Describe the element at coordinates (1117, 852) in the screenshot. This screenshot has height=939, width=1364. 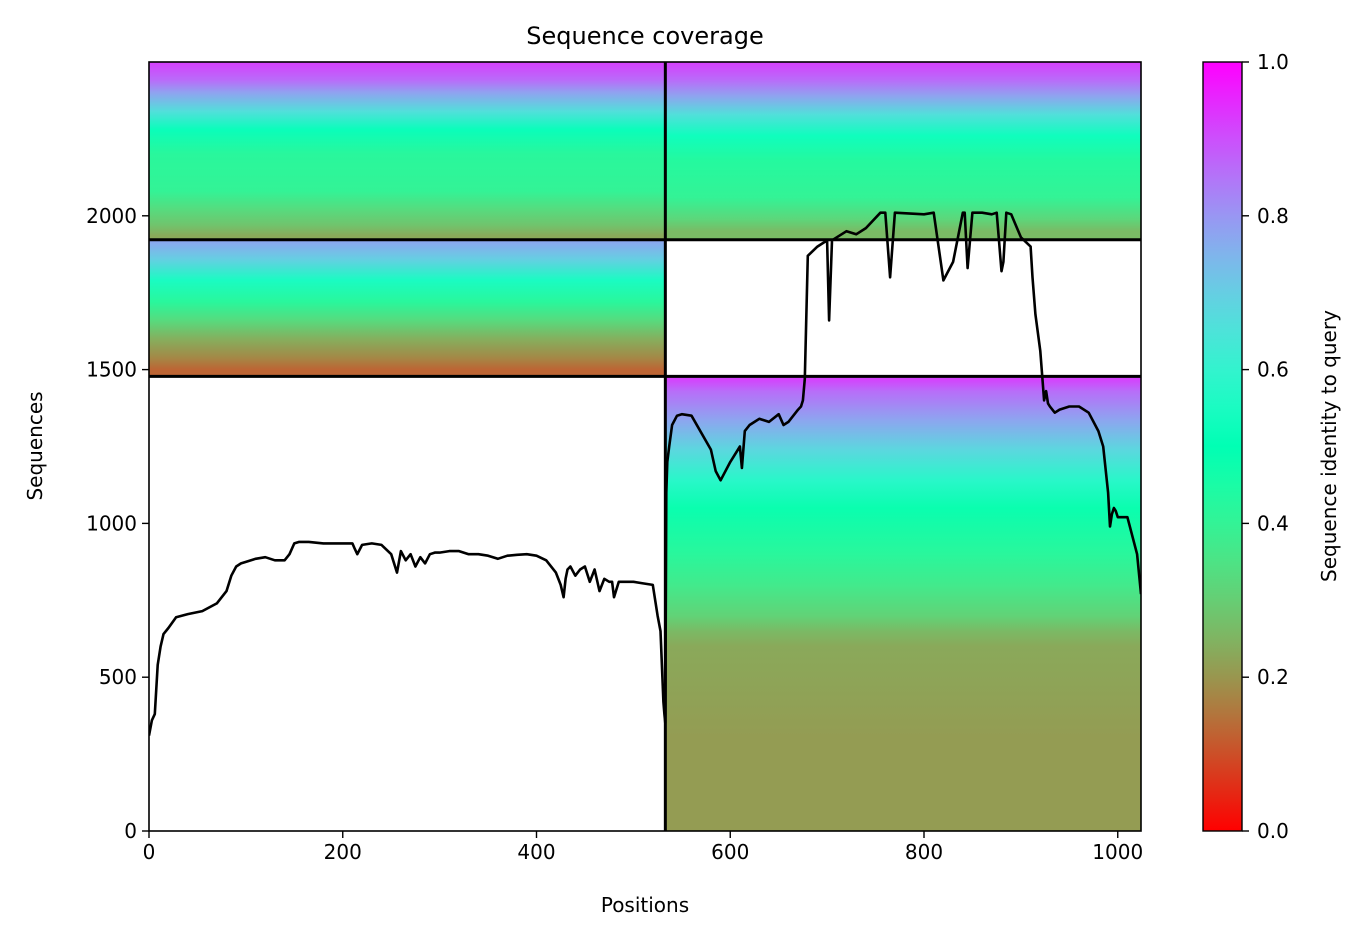
I see `x-tick-label: 1000` at that location.